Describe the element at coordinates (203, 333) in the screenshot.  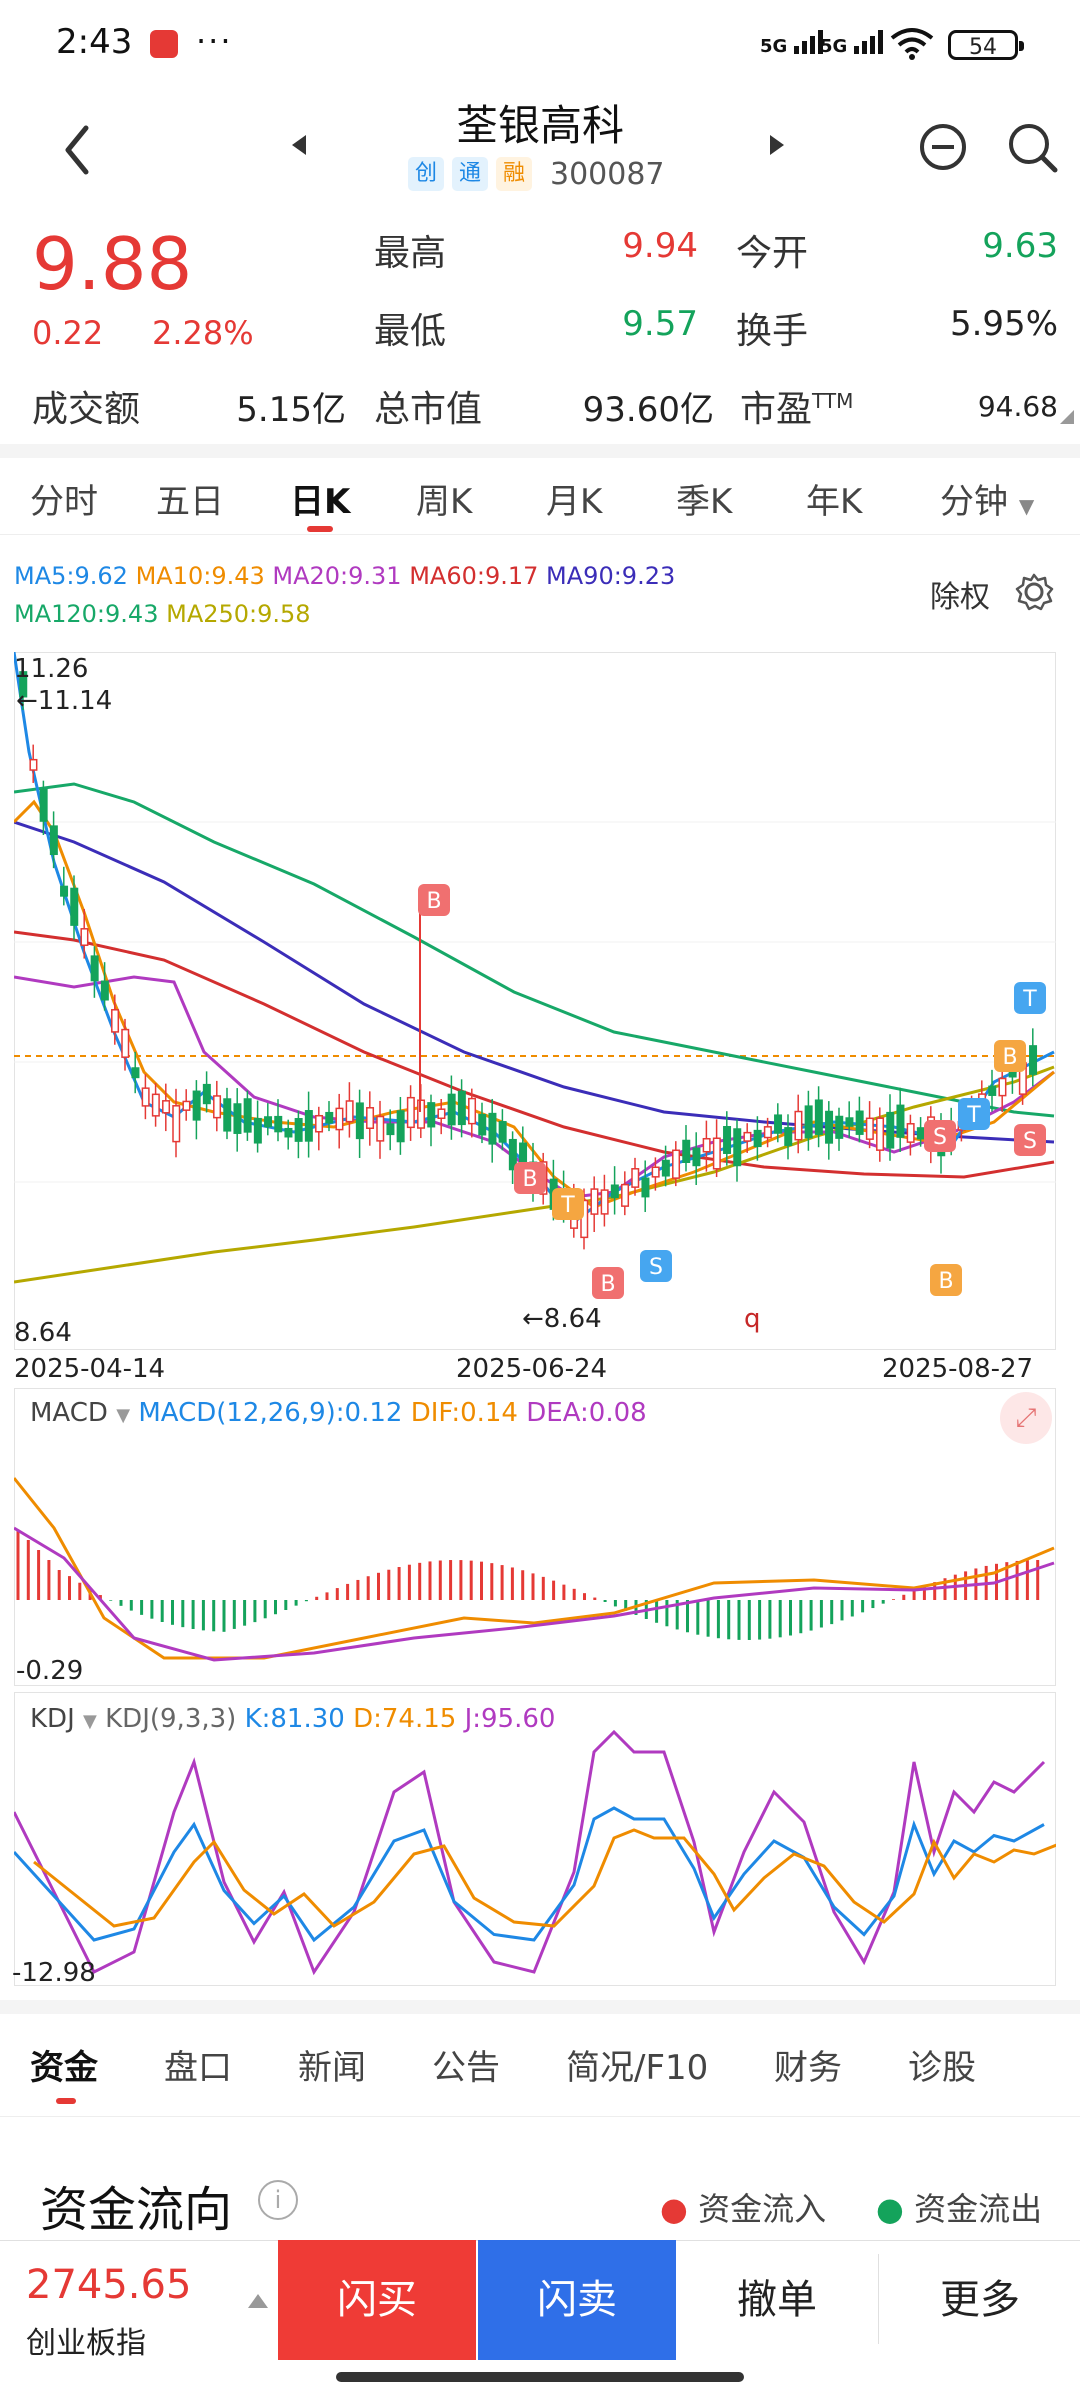
I see `price-change-pct: 2.28%` at that location.